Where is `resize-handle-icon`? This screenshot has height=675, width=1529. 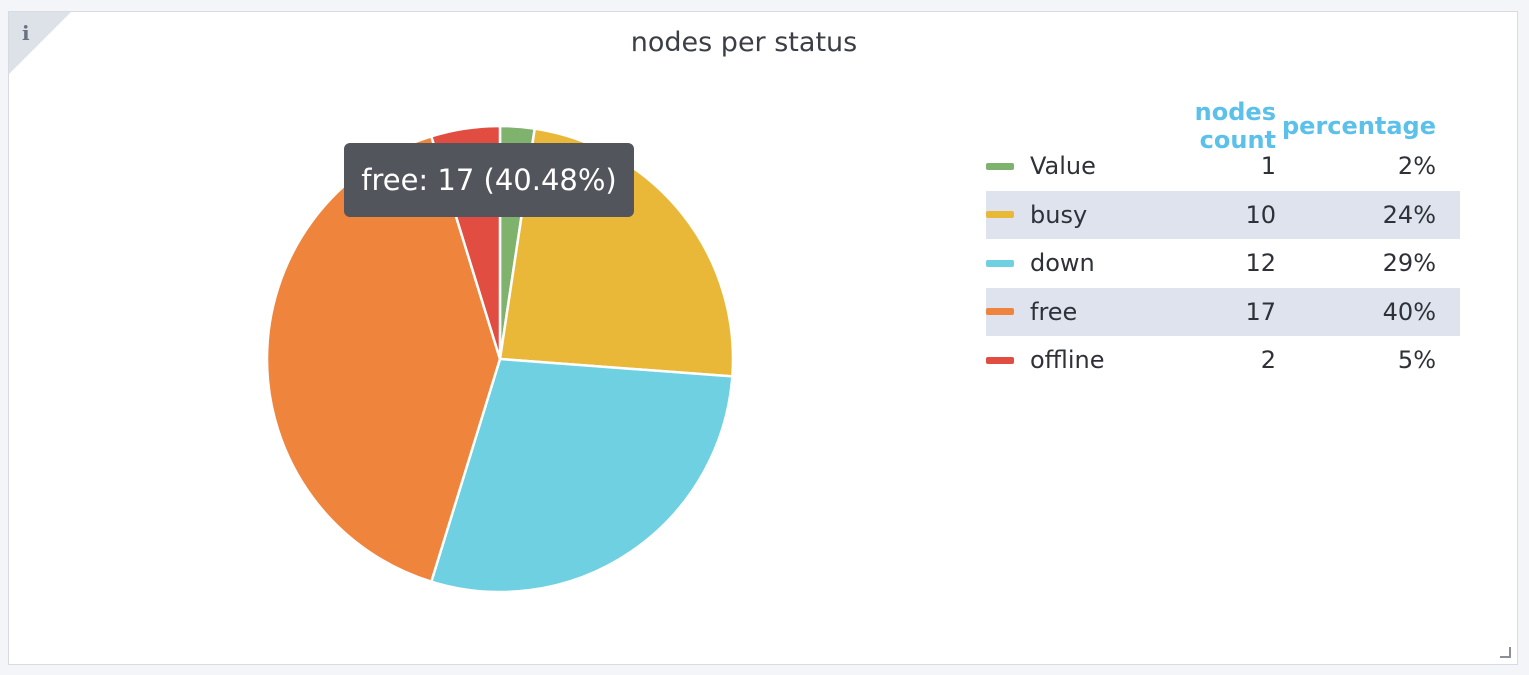 resize-handle-icon is located at coordinates (1505, 652).